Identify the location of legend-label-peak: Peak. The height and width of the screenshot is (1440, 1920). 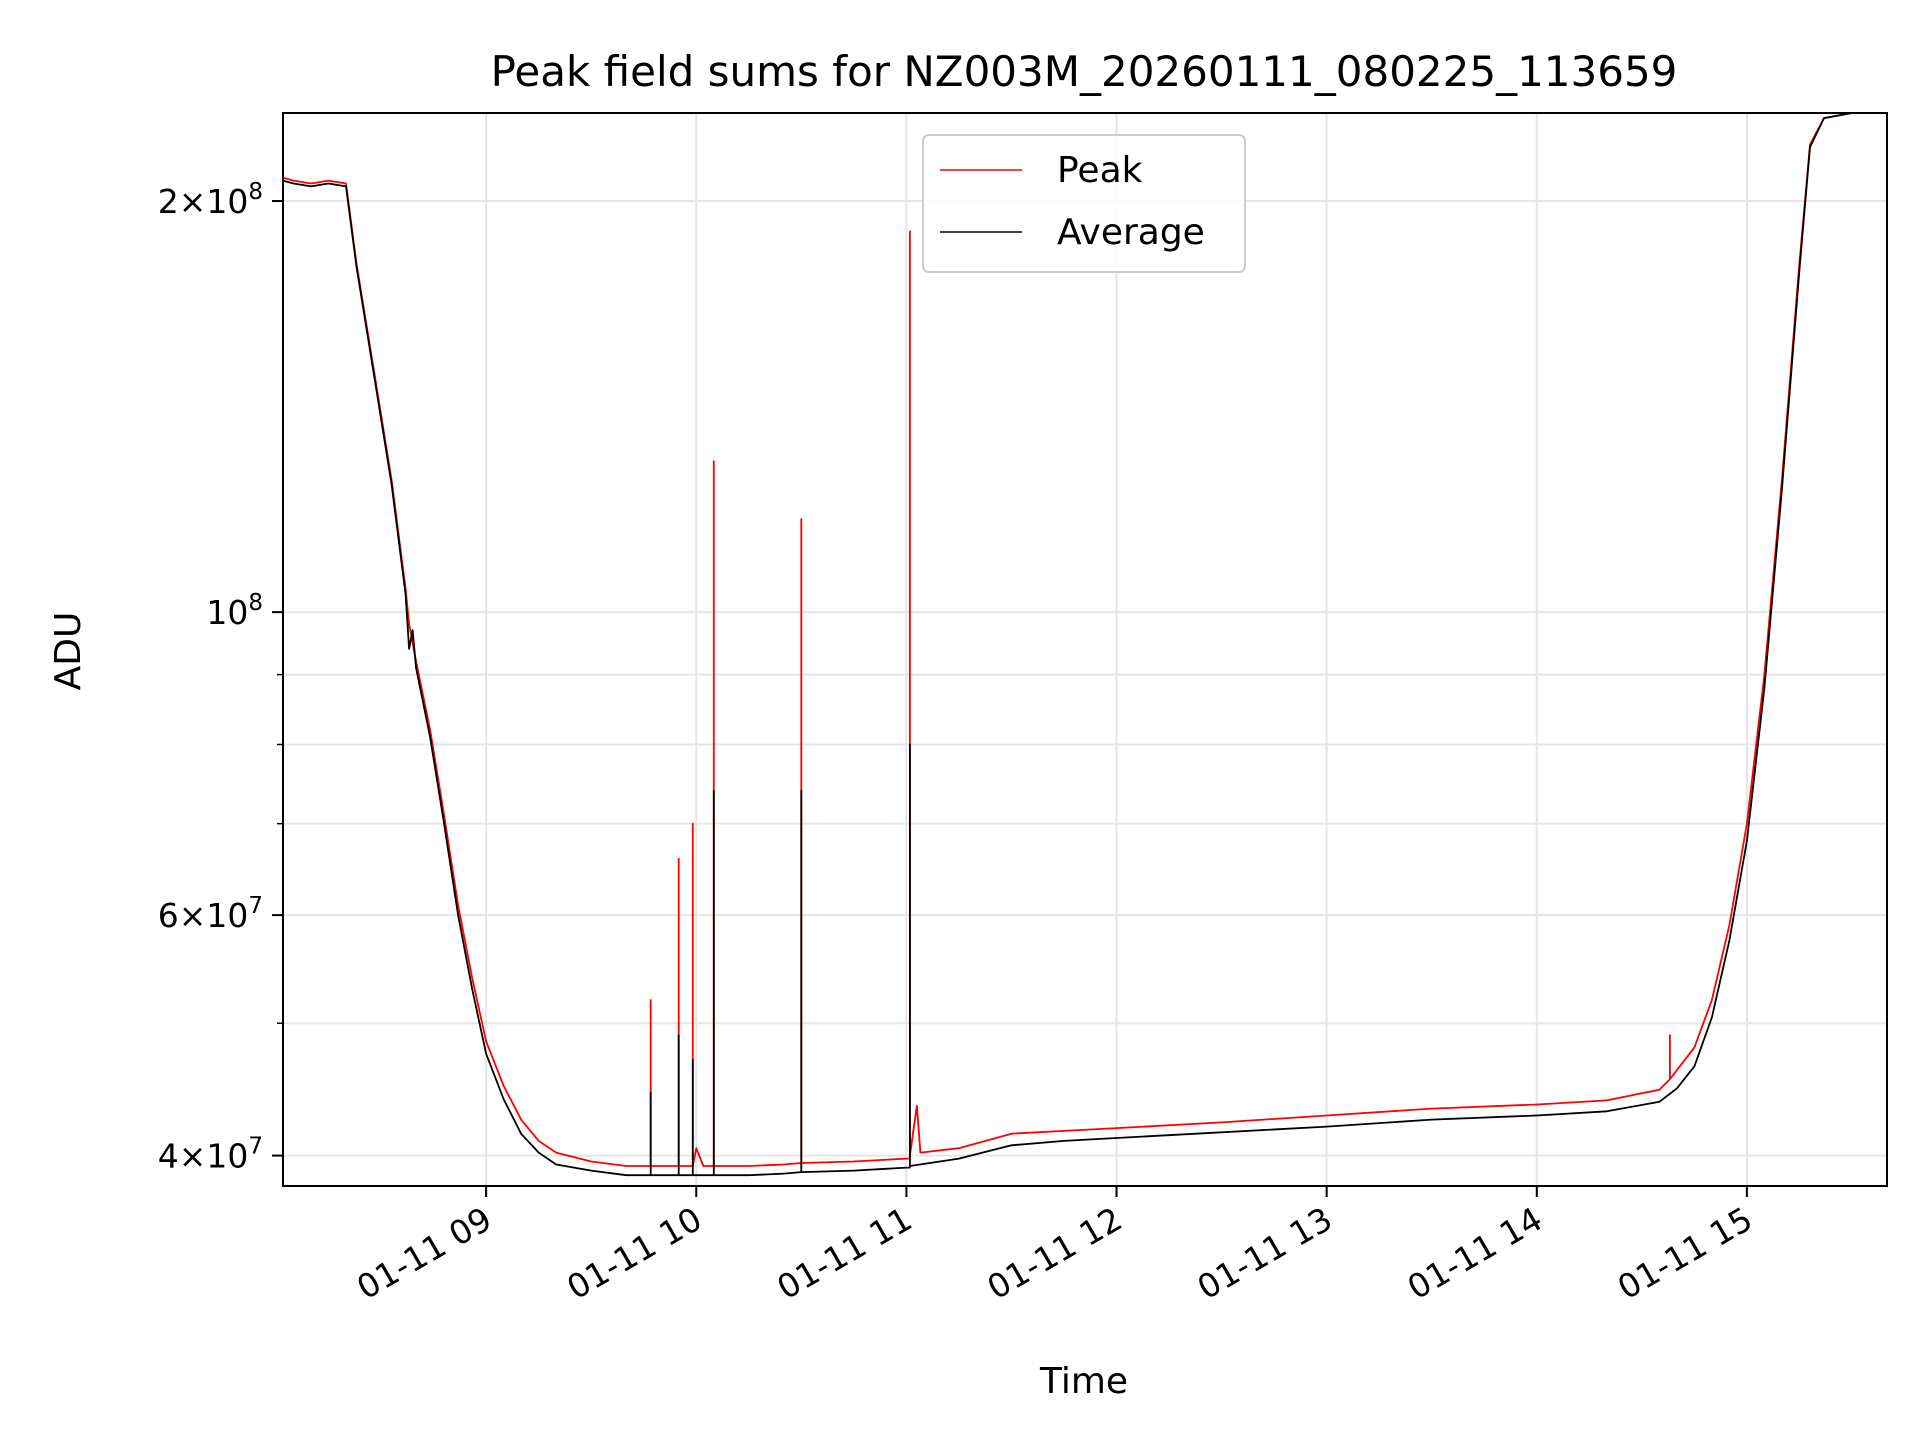
(1100, 170).